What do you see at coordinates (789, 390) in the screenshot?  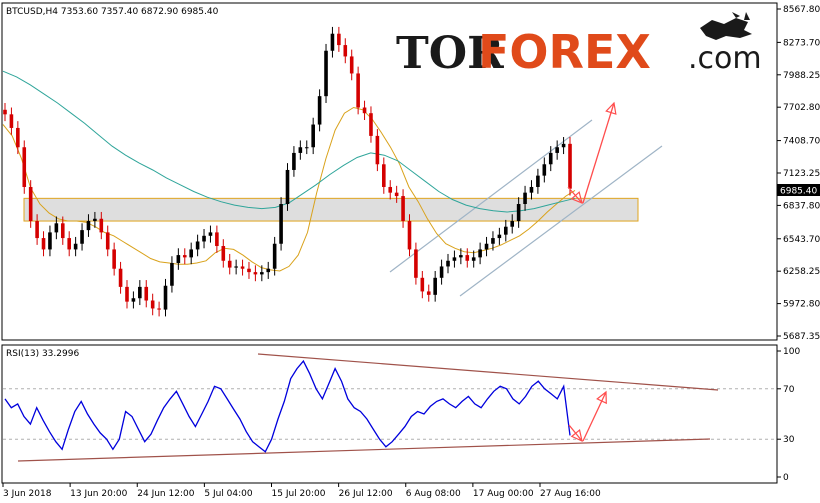 I see `rsi-tick-label: 70` at bounding box center [789, 390].